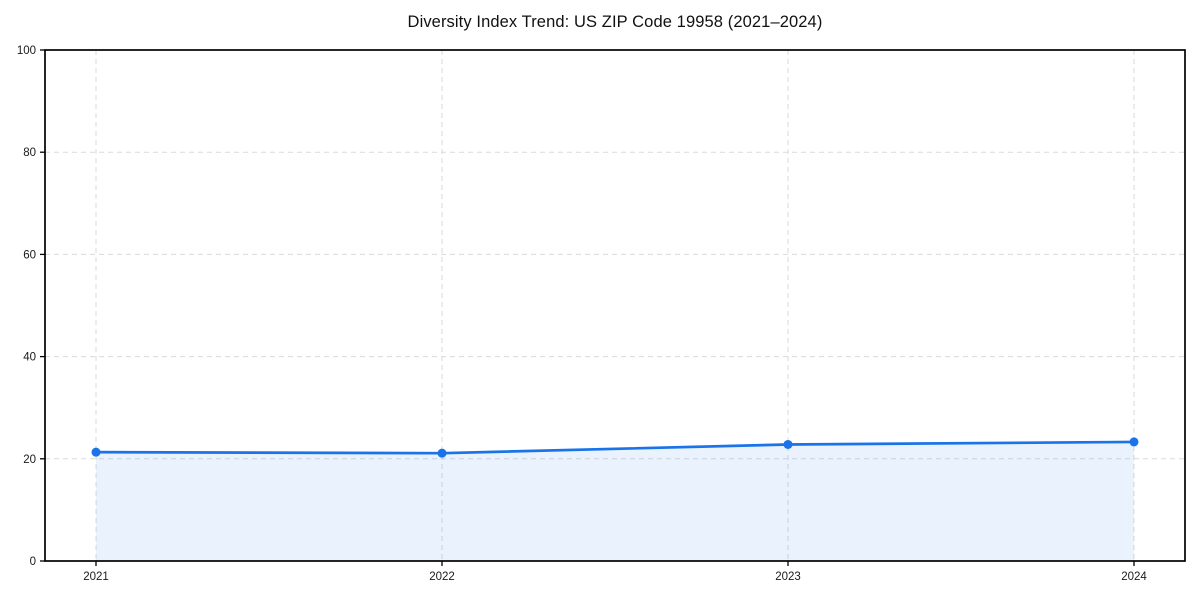  Describe the element at coordinates (788, 444) in the screenshot. I see `data-point-2023` at that location.